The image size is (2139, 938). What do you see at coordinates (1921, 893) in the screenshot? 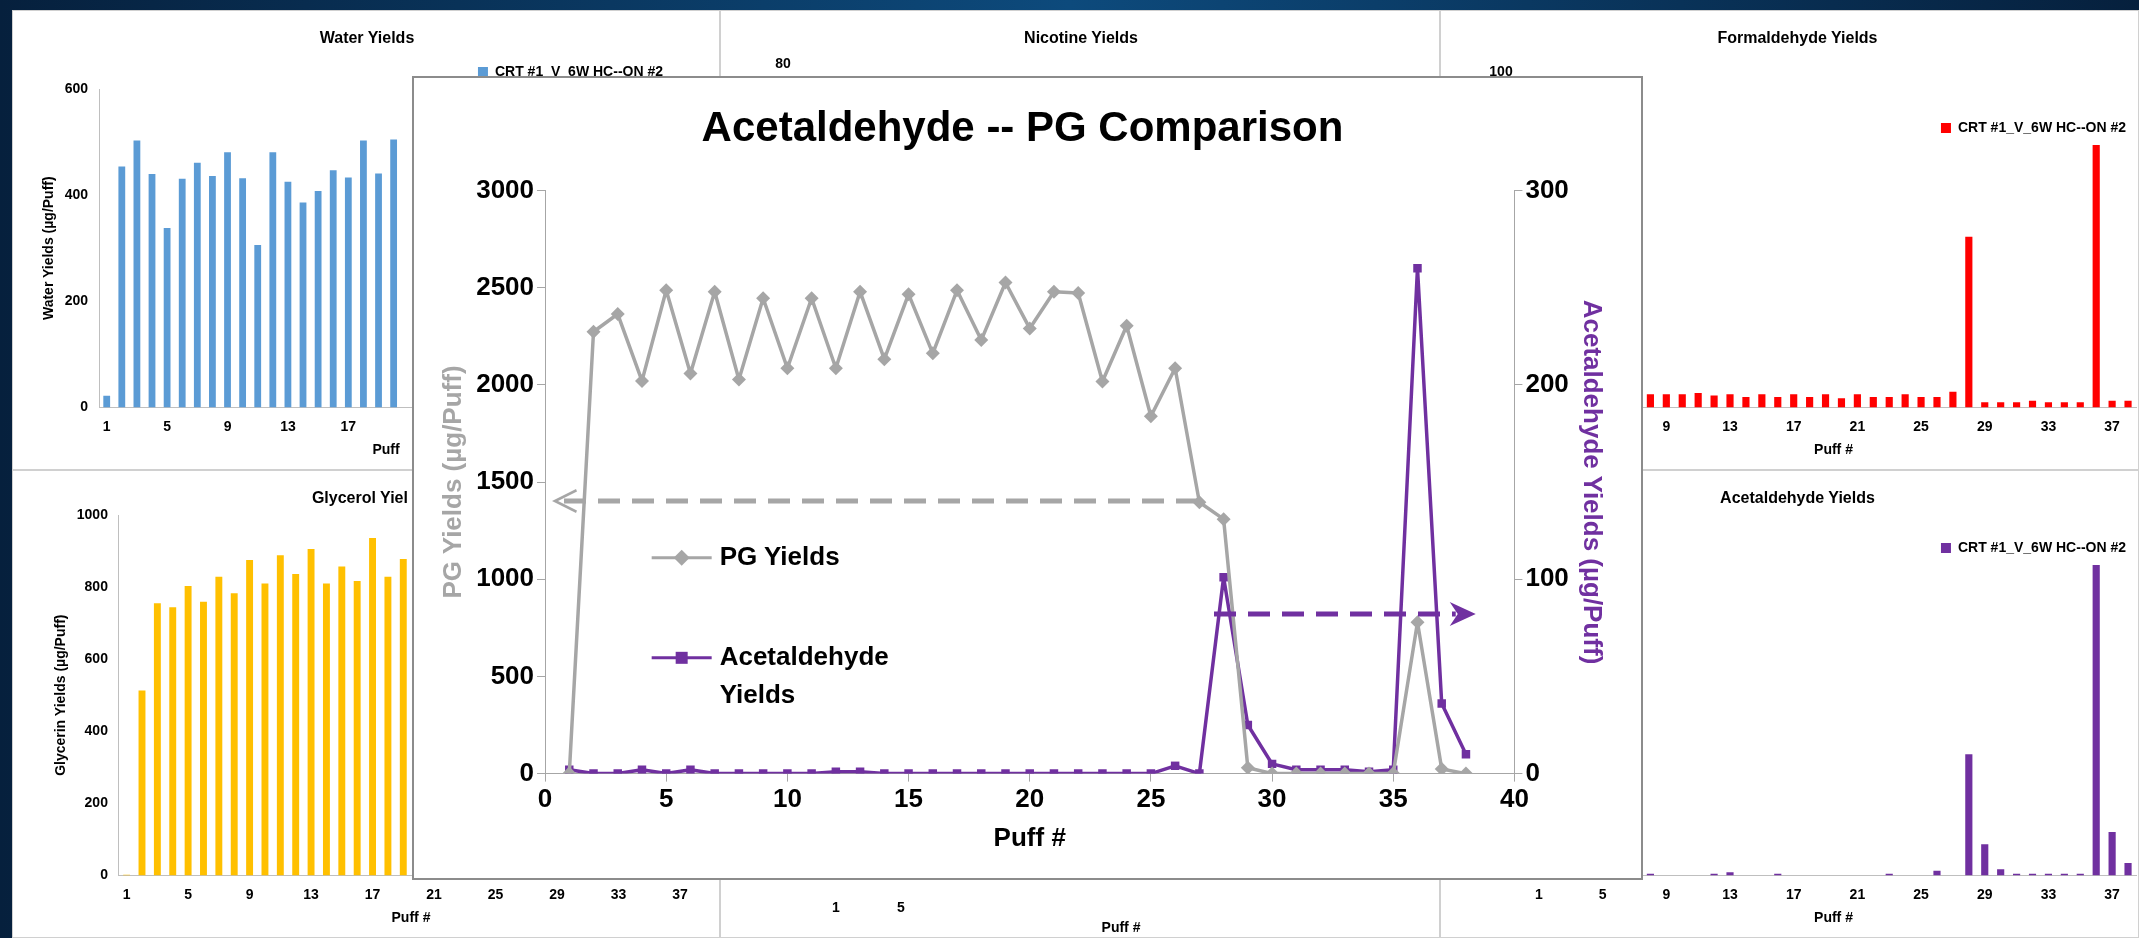
I see `x-tick-label: 25` at bounding box center [1921, 893].